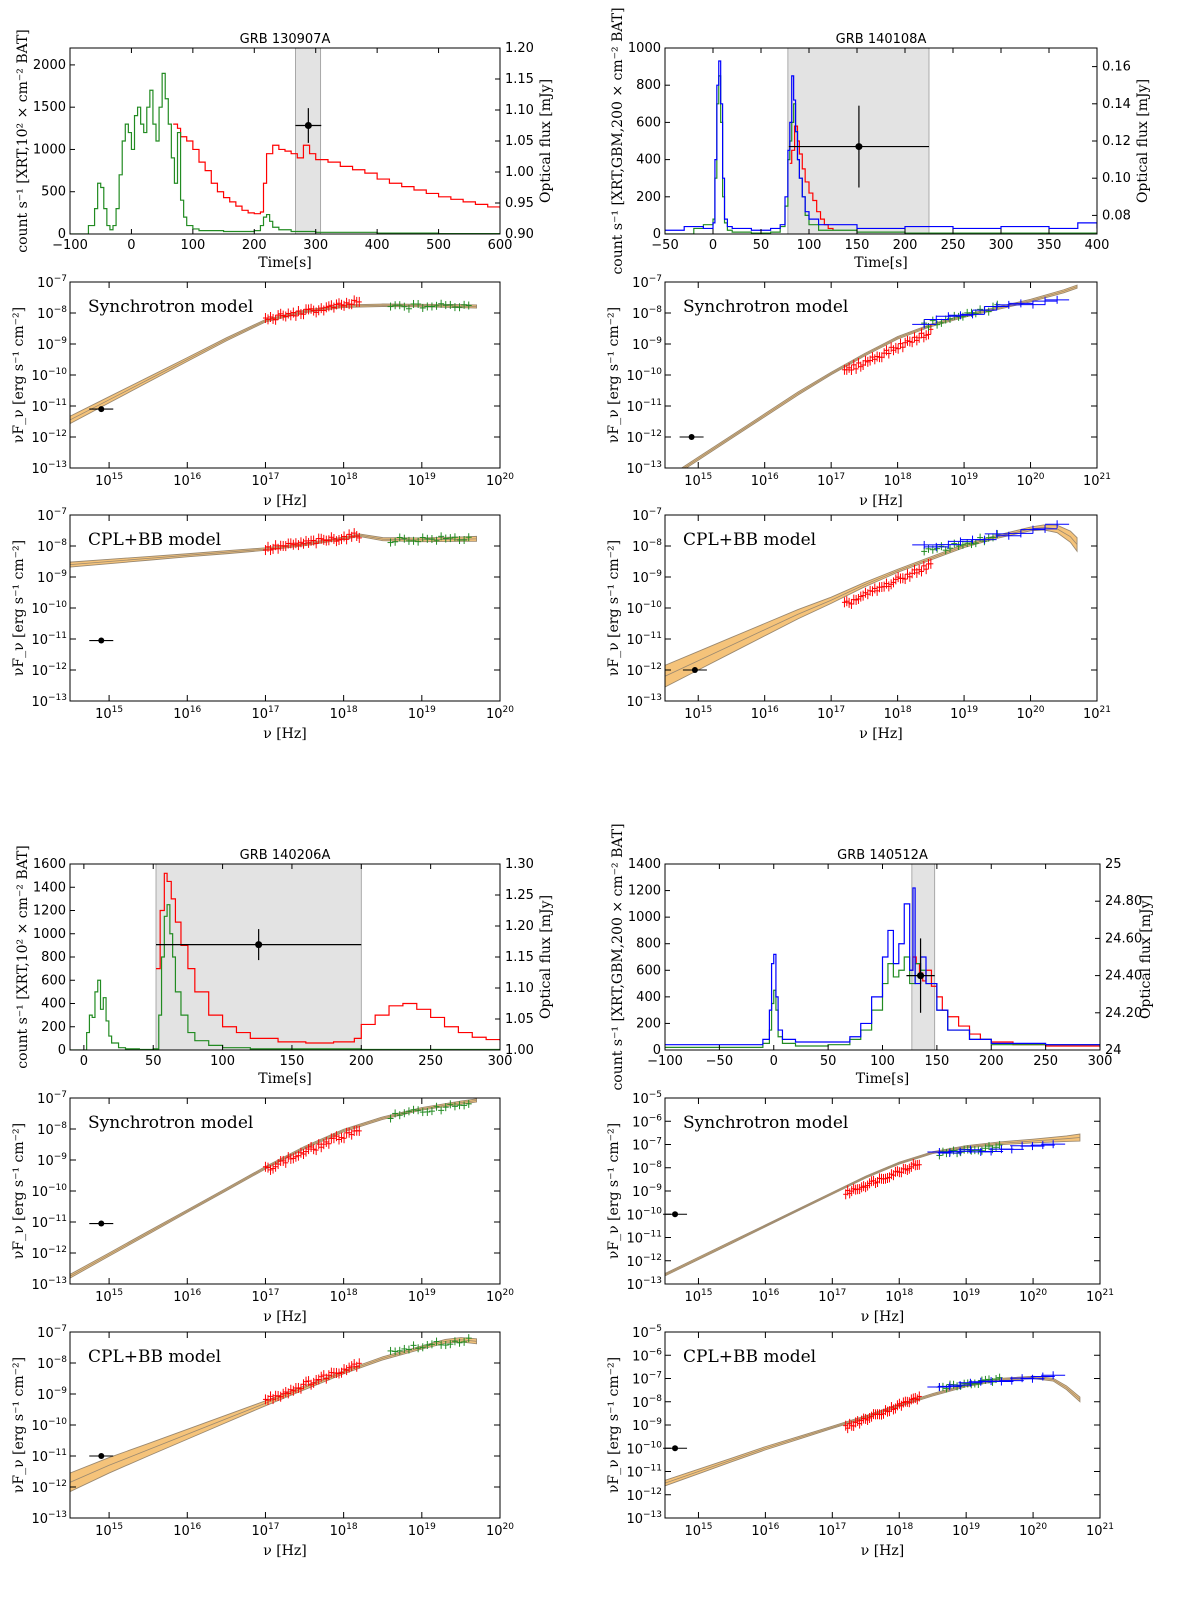 Image resolution: width=1200 pixels, height=1623 pixels. Describe the element at coordinates (713, 245) in the screenshot. I see `lc_140108A-xtick-label: 0` at that location.